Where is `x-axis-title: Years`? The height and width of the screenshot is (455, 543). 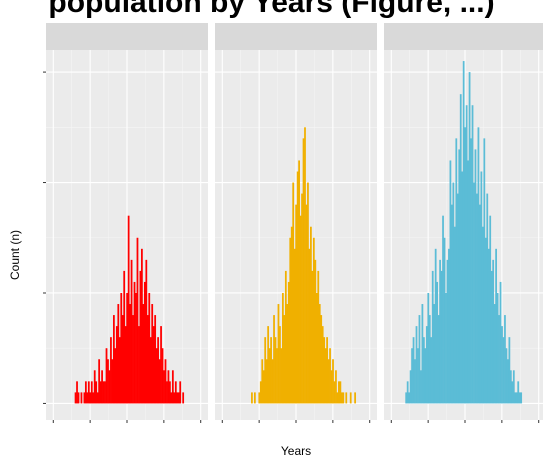 x-axis-title: Years is located at coordinates (296, 449).